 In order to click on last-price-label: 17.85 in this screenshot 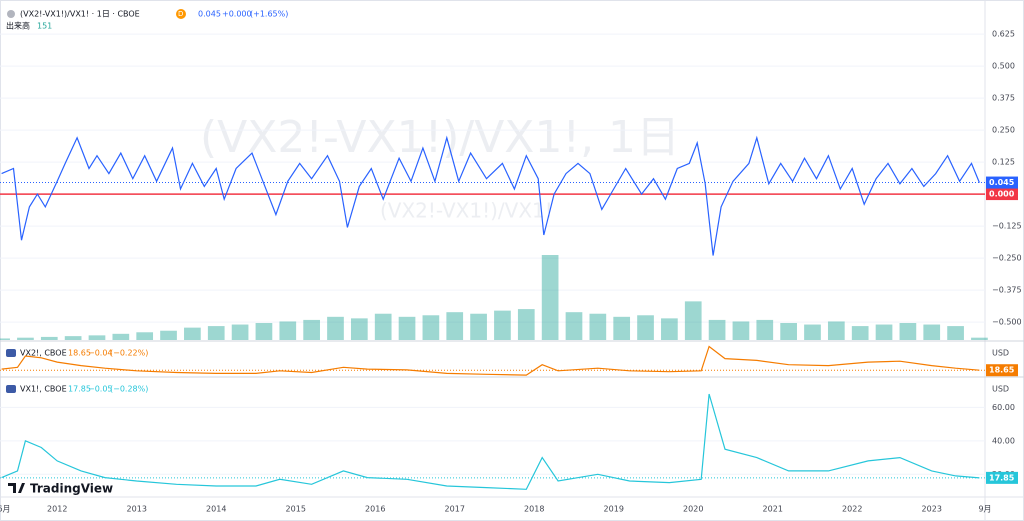, I will do `click(1002, 477)`.